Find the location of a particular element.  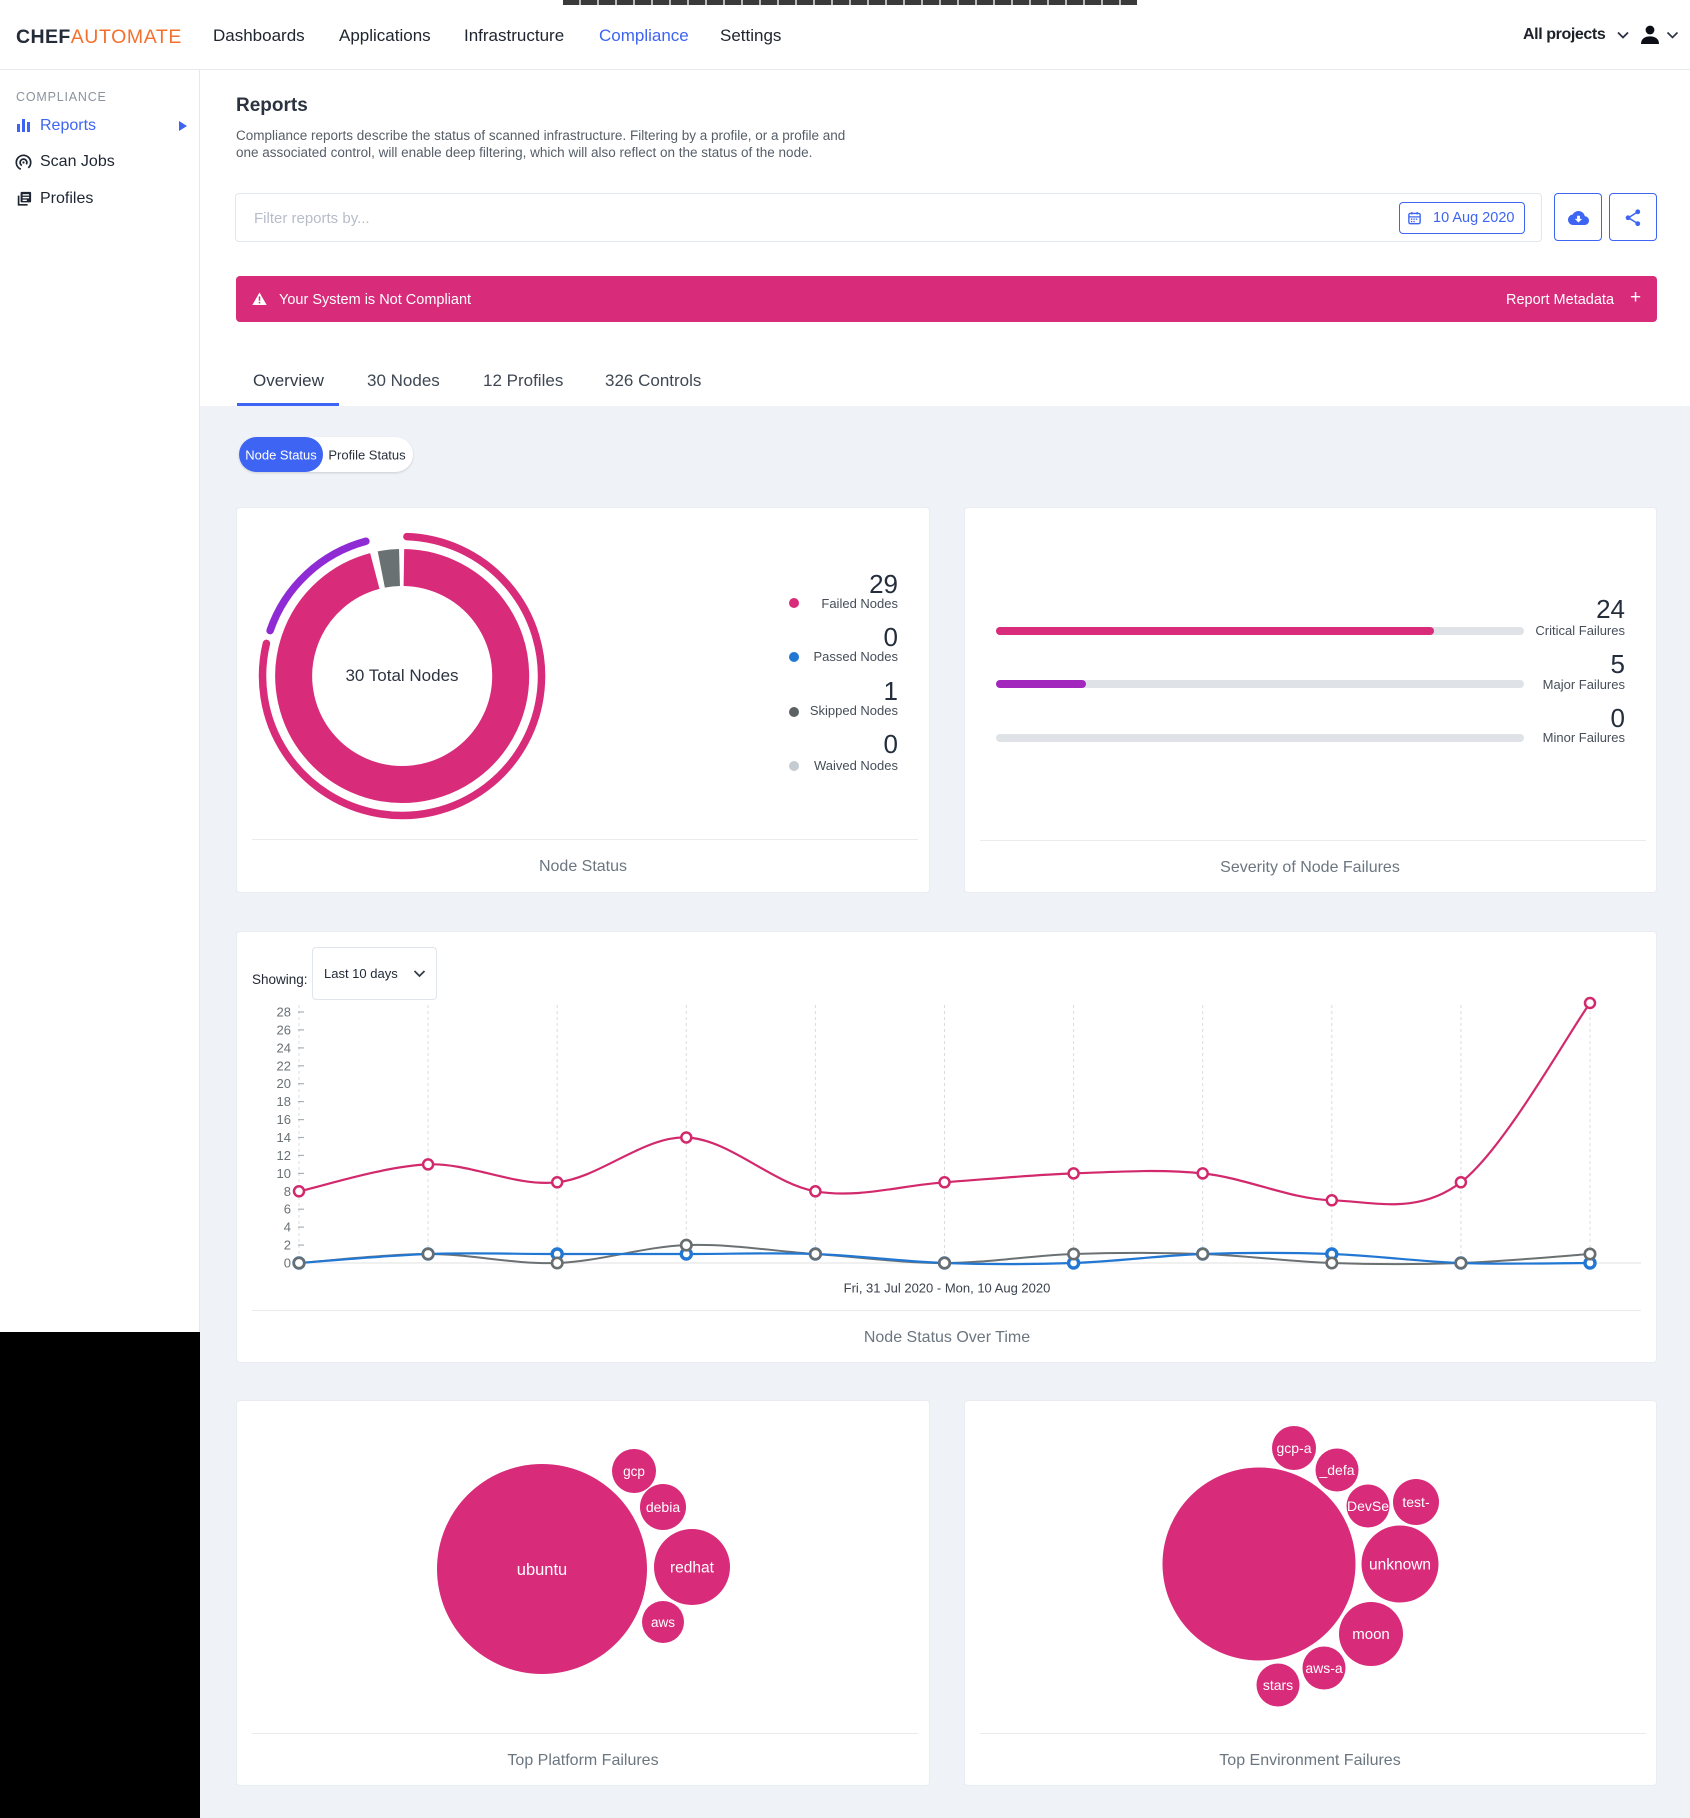

svg-text: 28 is located at coordinates (284, 1012).